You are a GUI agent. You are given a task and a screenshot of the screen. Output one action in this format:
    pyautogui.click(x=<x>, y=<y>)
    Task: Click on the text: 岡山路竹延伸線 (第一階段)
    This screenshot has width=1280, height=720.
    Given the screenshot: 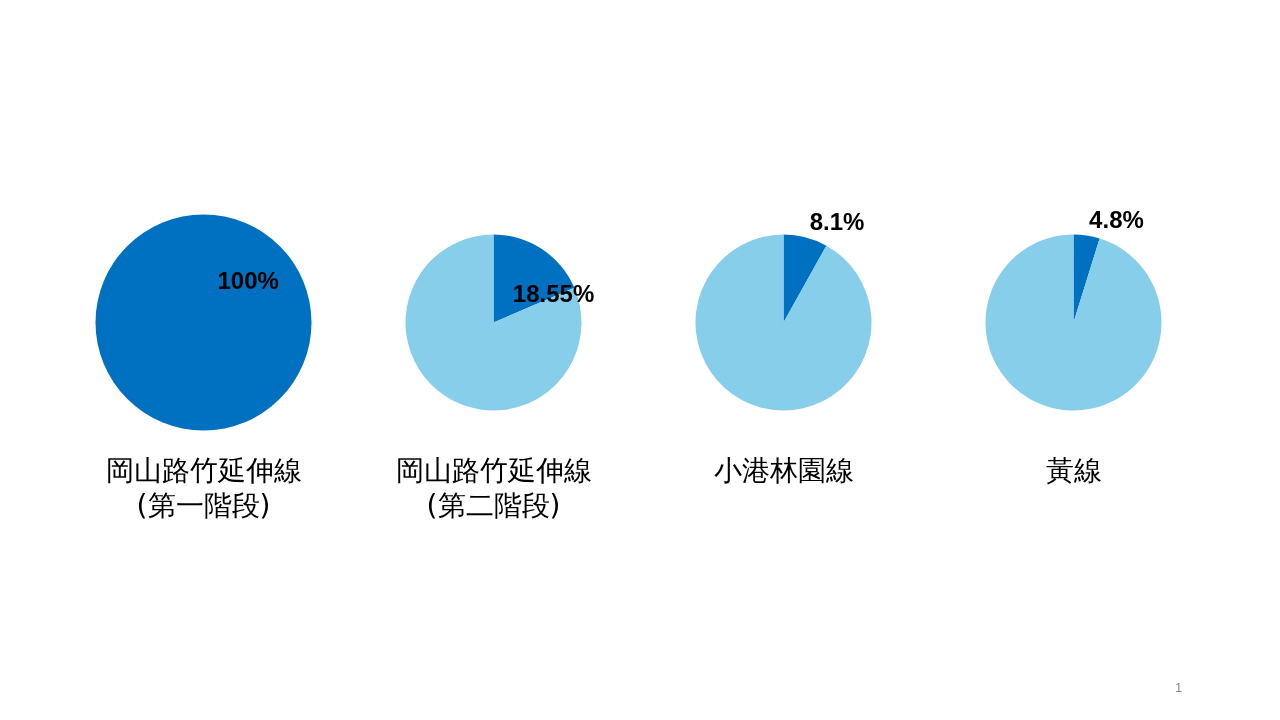 What is the action you would take?
    pyautogui.click(x=203, y=488)
    